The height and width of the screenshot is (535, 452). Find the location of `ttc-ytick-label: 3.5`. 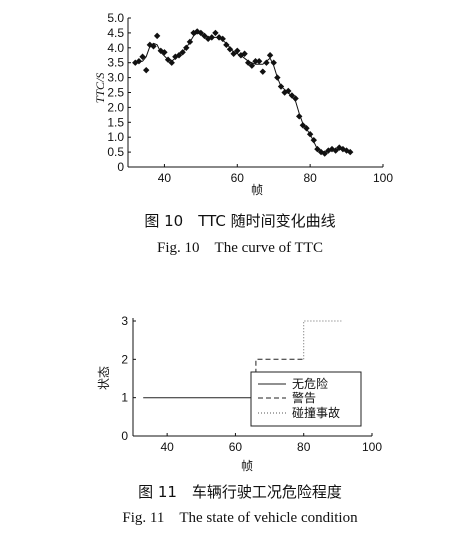

ttc-ytick-label: 3.5 is located at coordinates (115, 63).